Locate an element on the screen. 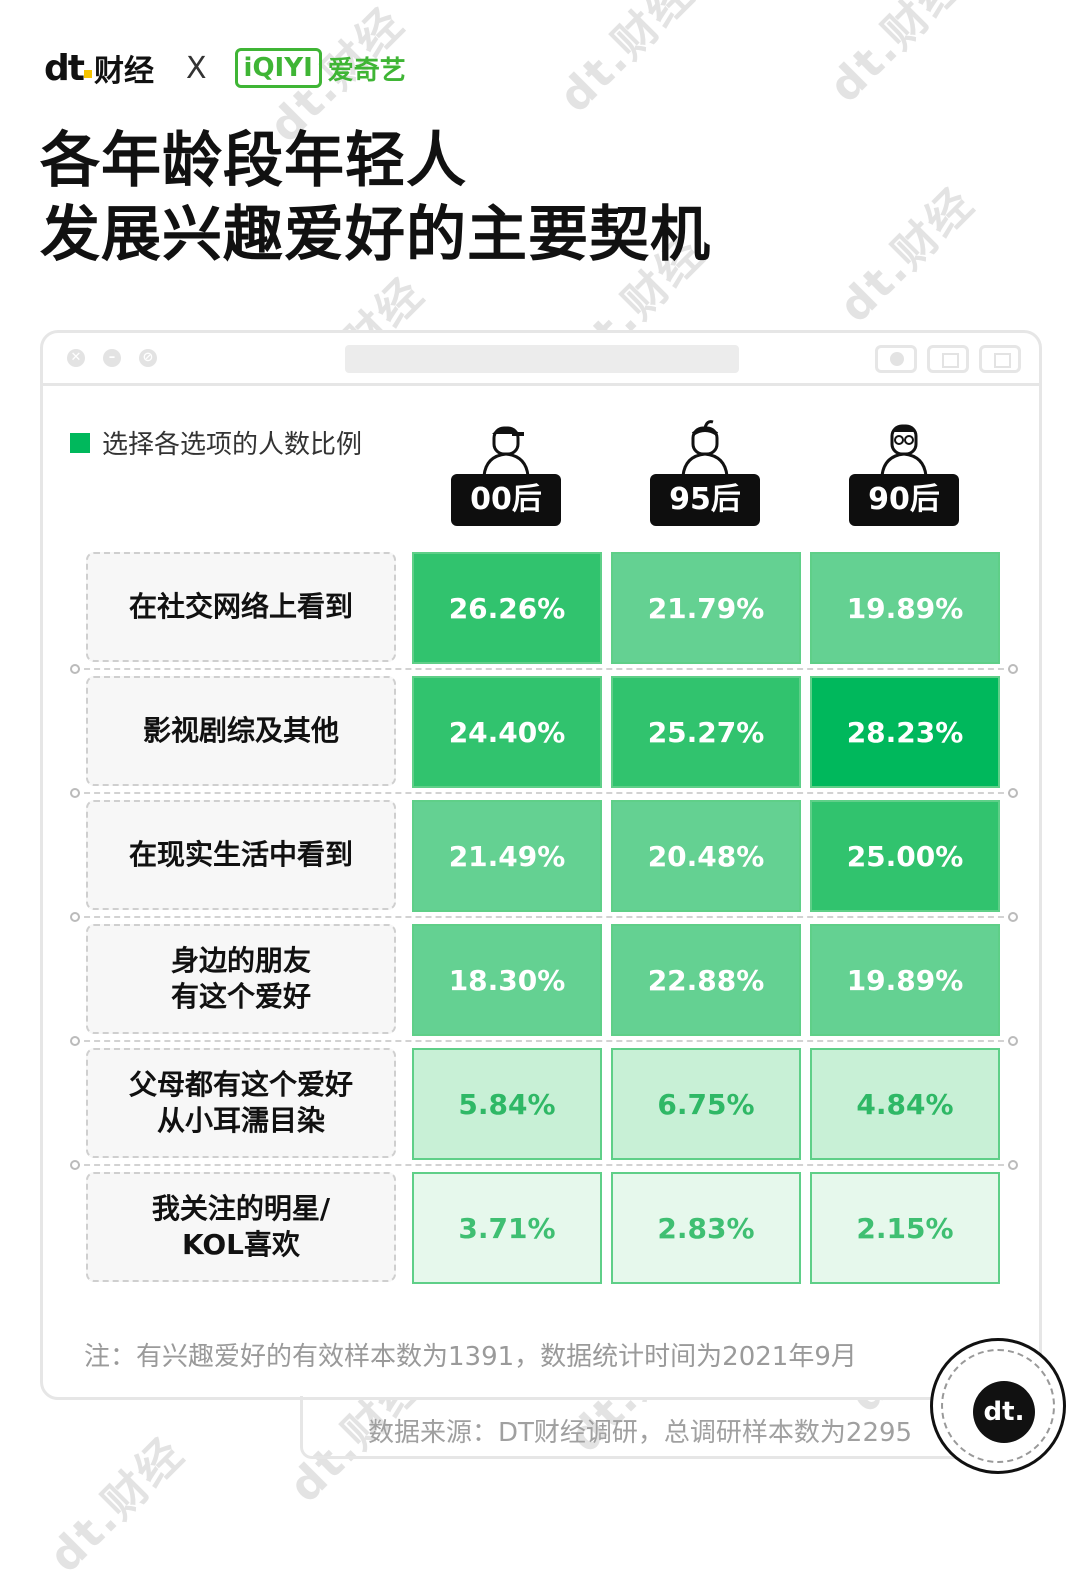 This screenshot has height=1584, width=1080. brand-bar: dt 财经 X iQIYI 爱奇艺 is located at coordinates (225, 68).